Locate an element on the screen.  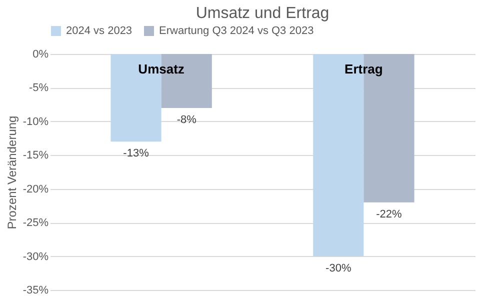
y-tick-label: -15% is located at coordinates (35, 156).